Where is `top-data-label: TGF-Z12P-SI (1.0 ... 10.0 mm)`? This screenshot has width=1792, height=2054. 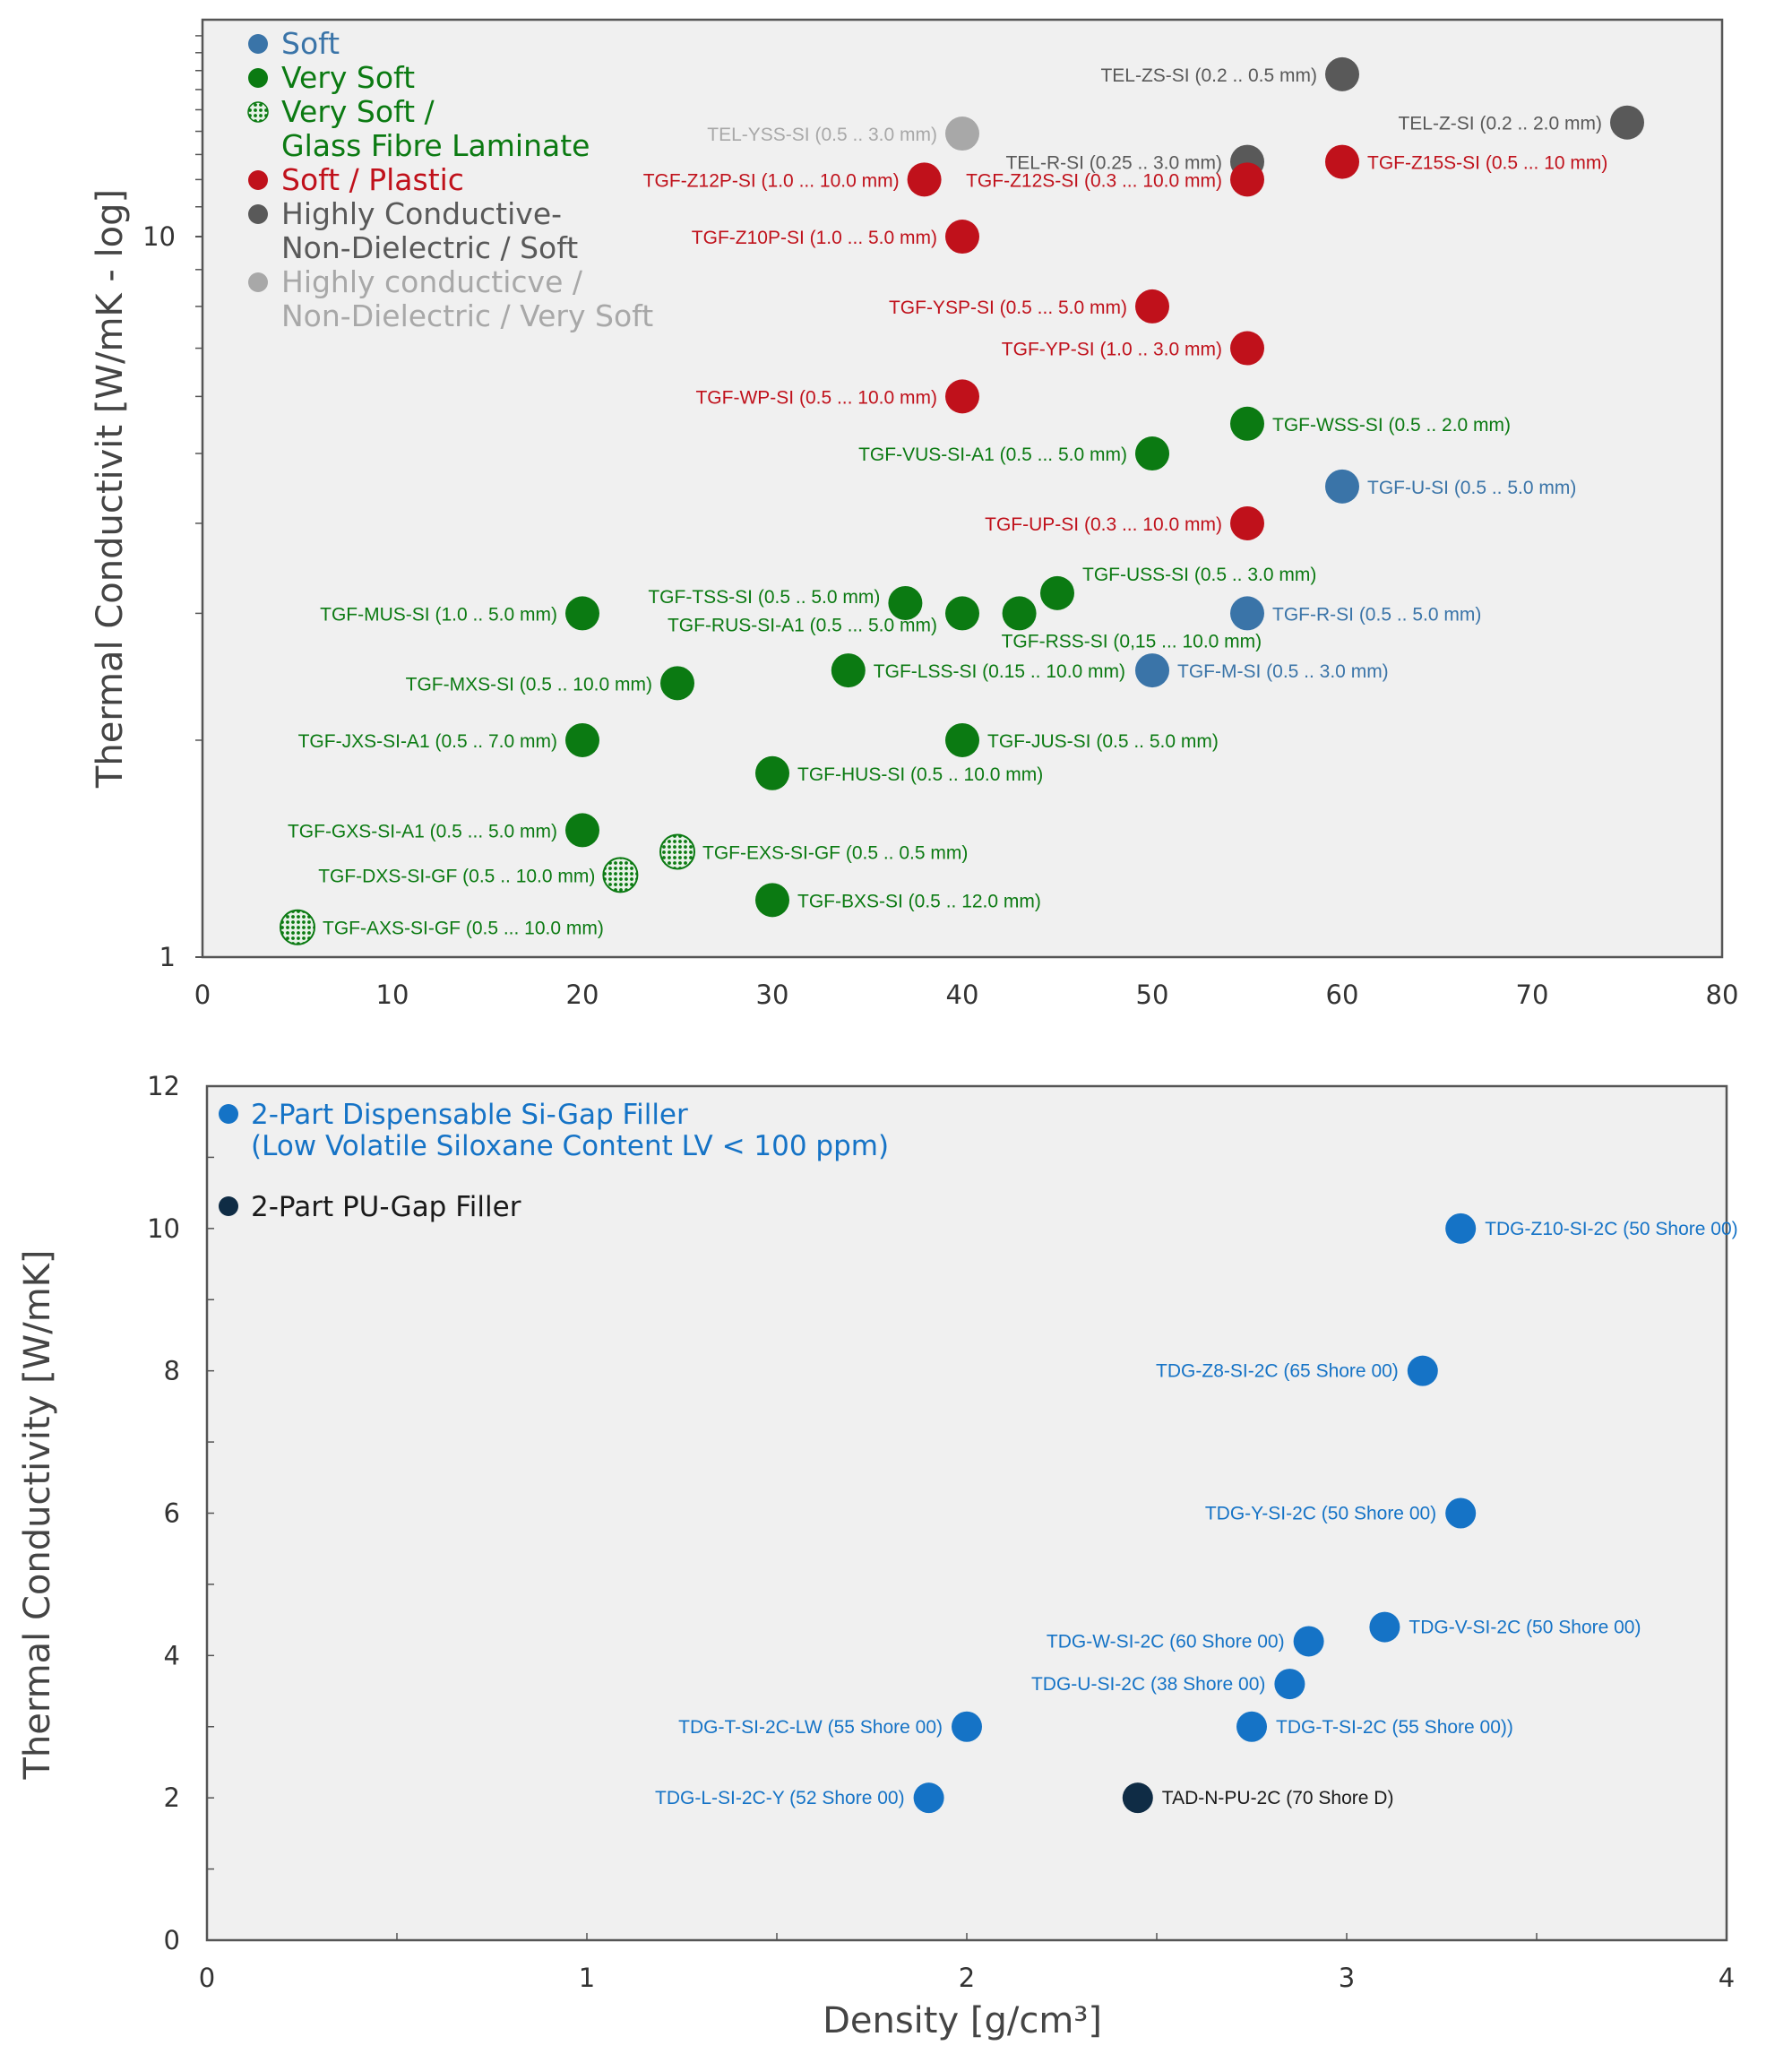
top-data-label: TGF-Z12P-SI (1.0 ... 10.0 mm) is located at coordinates (772, 180).